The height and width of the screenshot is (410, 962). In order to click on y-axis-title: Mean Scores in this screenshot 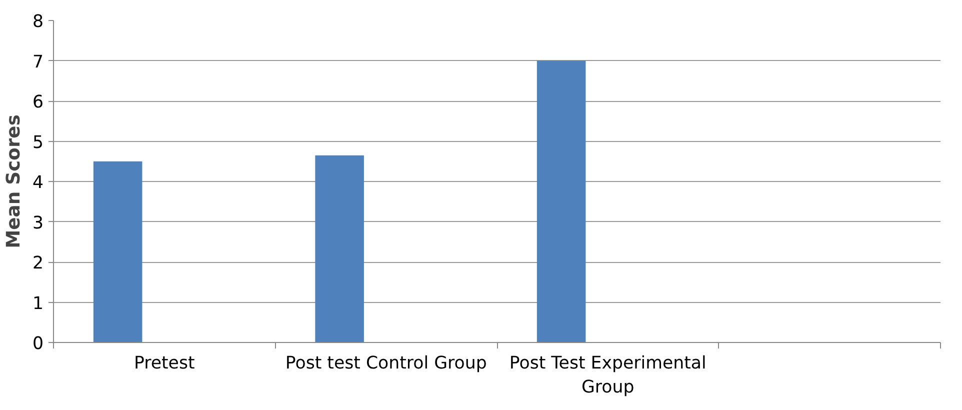, I will do `click(13, 181)`.